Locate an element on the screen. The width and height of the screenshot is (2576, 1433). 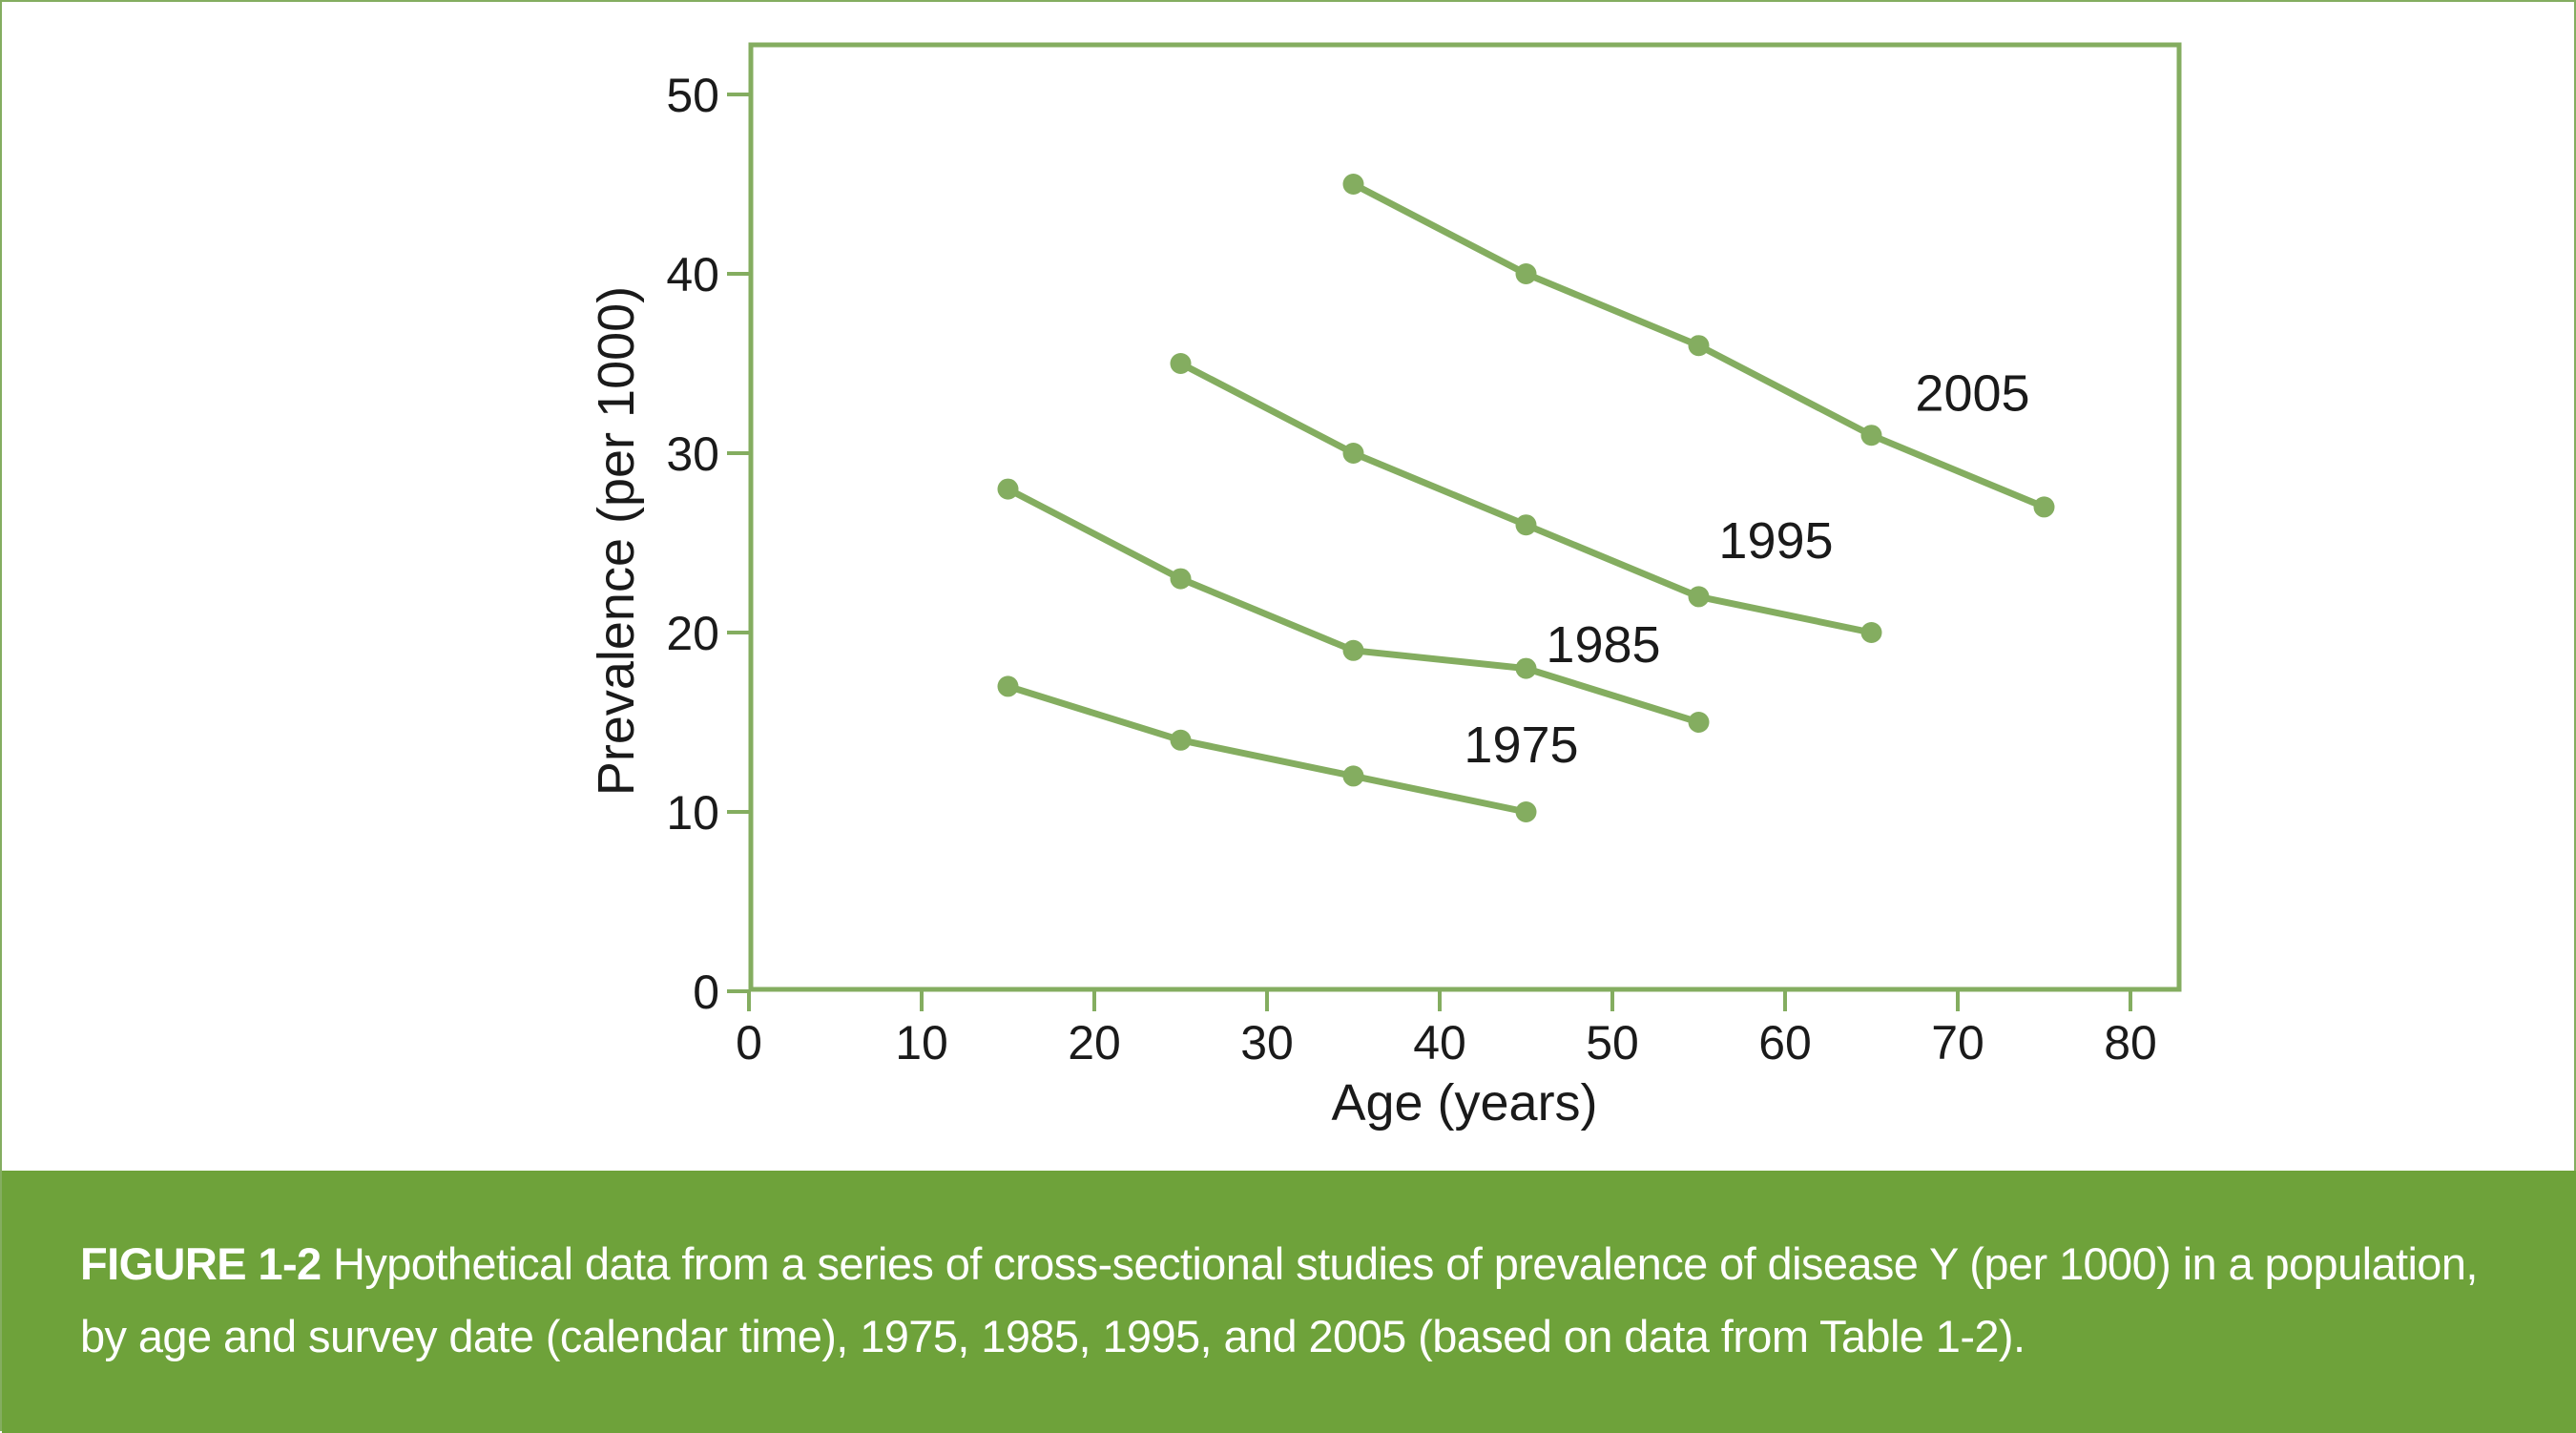
y-tick-label: 50 is located at coordinates (692, 95).